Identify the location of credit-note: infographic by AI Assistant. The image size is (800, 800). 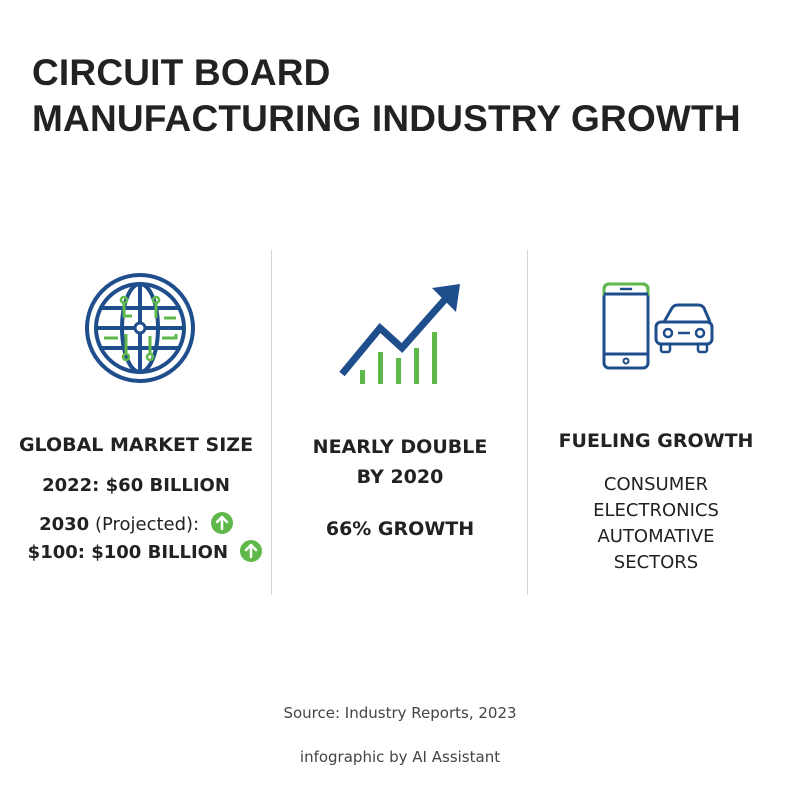
(400, 757).